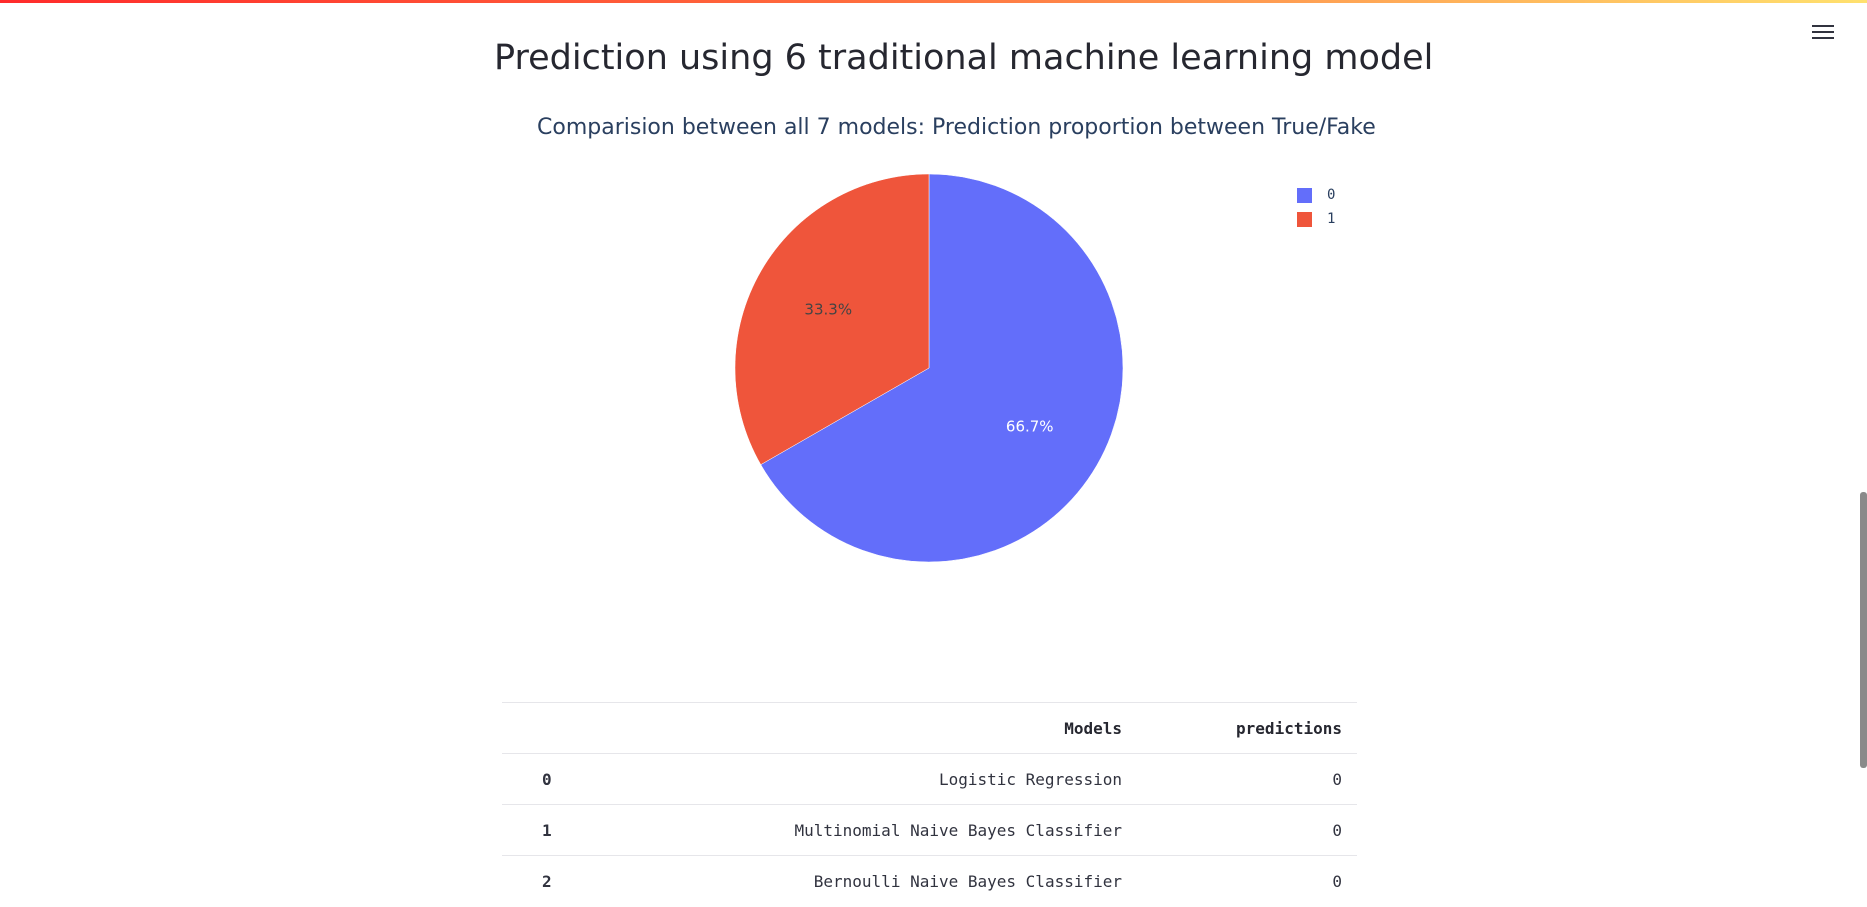 The height and width of the screenshot is (907, 1867). I want to click on pie-label-1: 33.3%, so click(828, 310).